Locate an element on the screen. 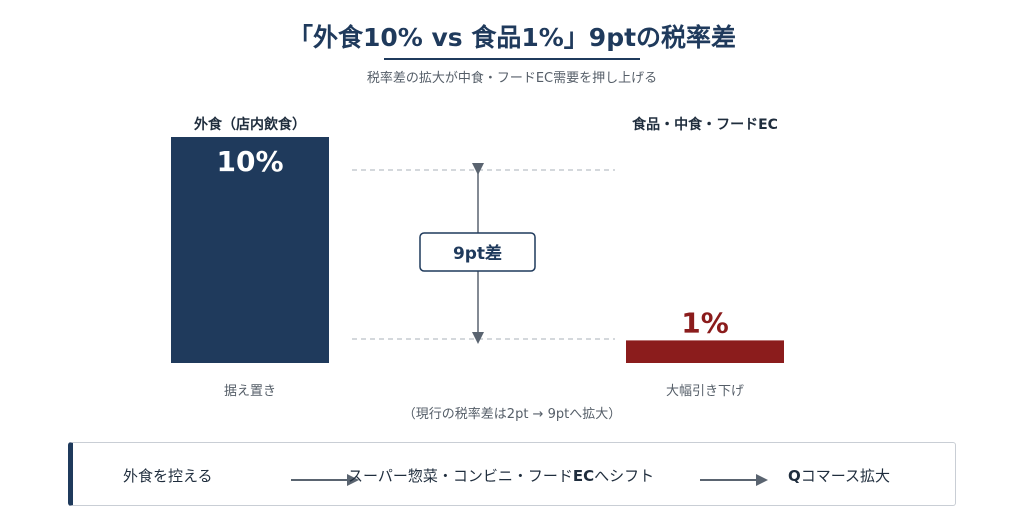 The width and height of the screenshot is (1024, 523). difference-arrow-head-bottom is located at coordinates (478, 338).